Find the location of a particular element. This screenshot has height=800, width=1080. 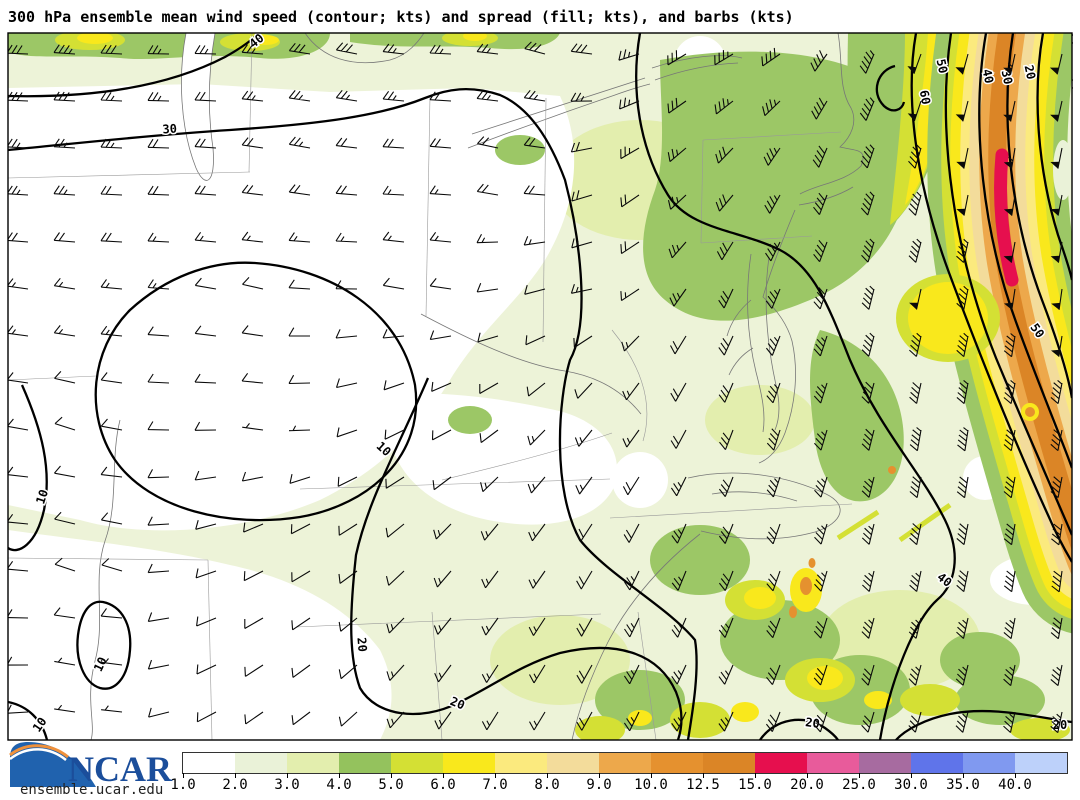

legend-tick-label: 15.0 is located at coordinates (755, 785).